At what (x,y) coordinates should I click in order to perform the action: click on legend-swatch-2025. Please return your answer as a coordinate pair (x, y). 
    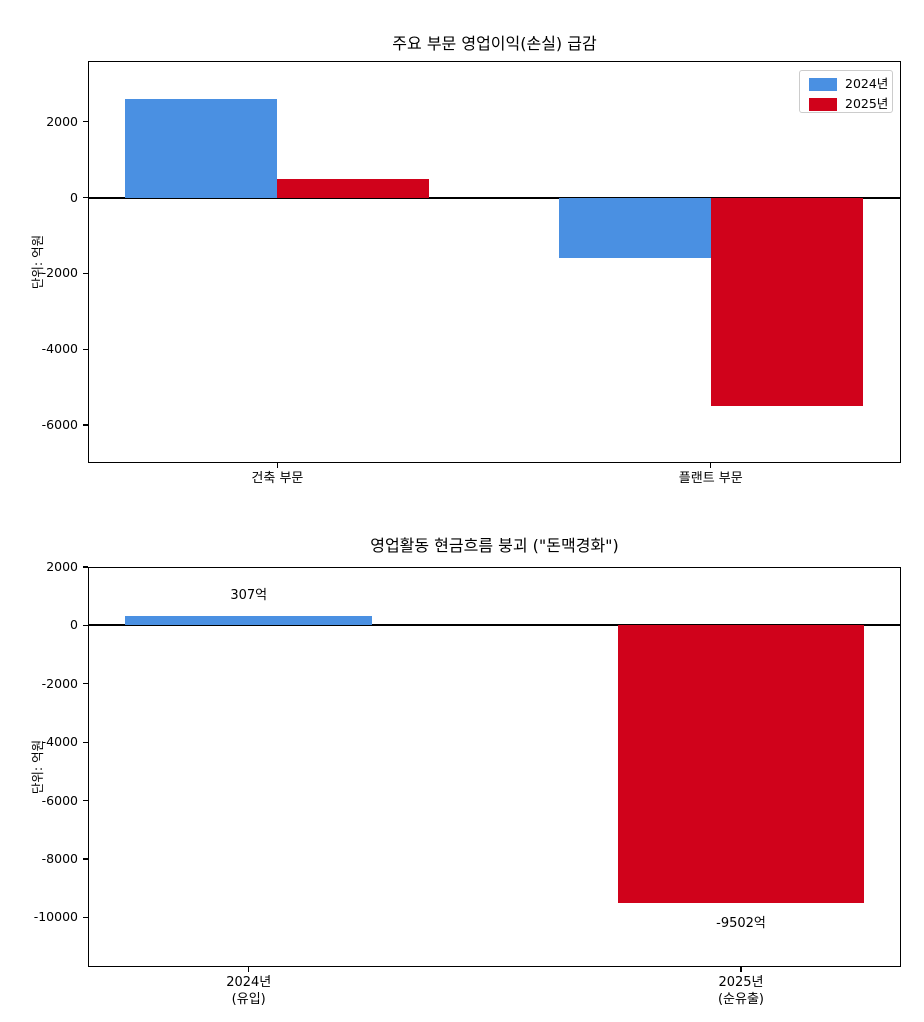
    Looking at the image, I should click on (823, 104).